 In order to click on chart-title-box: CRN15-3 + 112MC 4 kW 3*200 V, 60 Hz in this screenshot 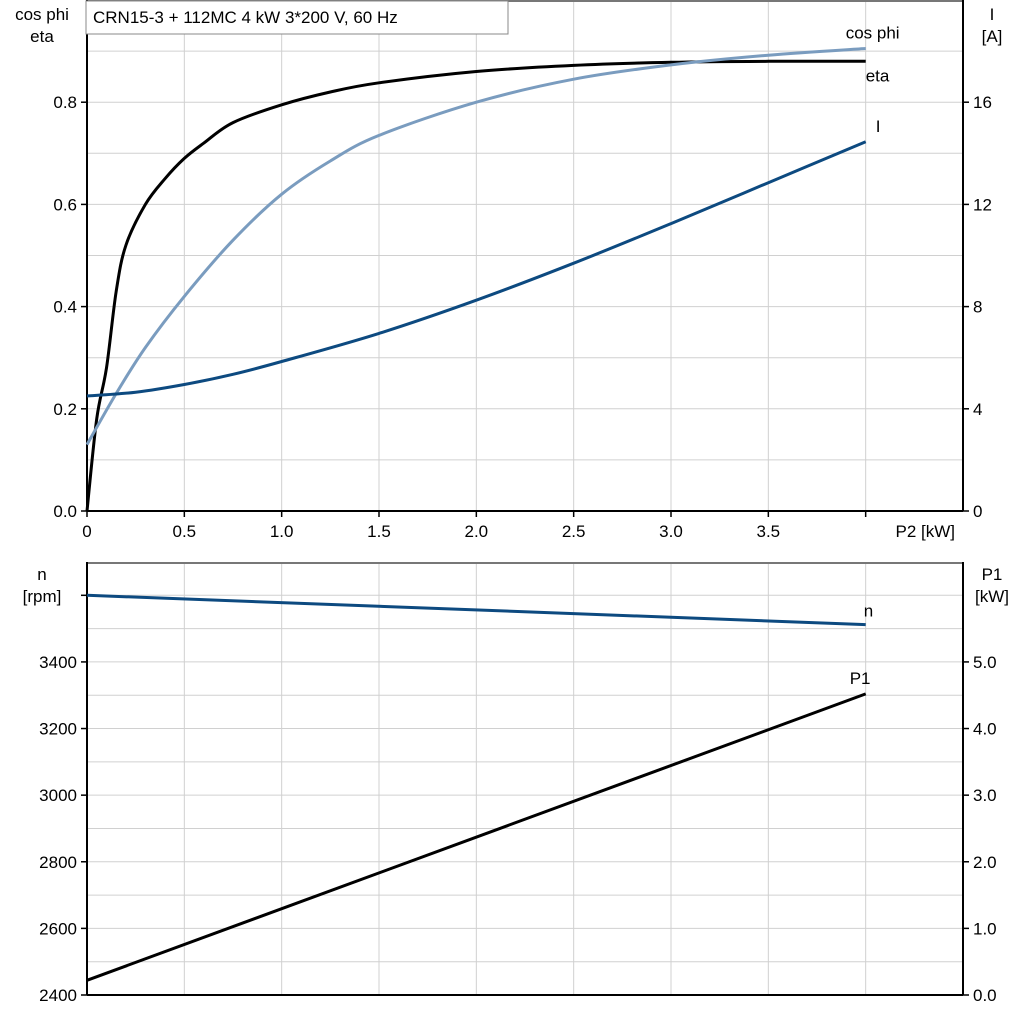, I will do `click(297, 17)`.